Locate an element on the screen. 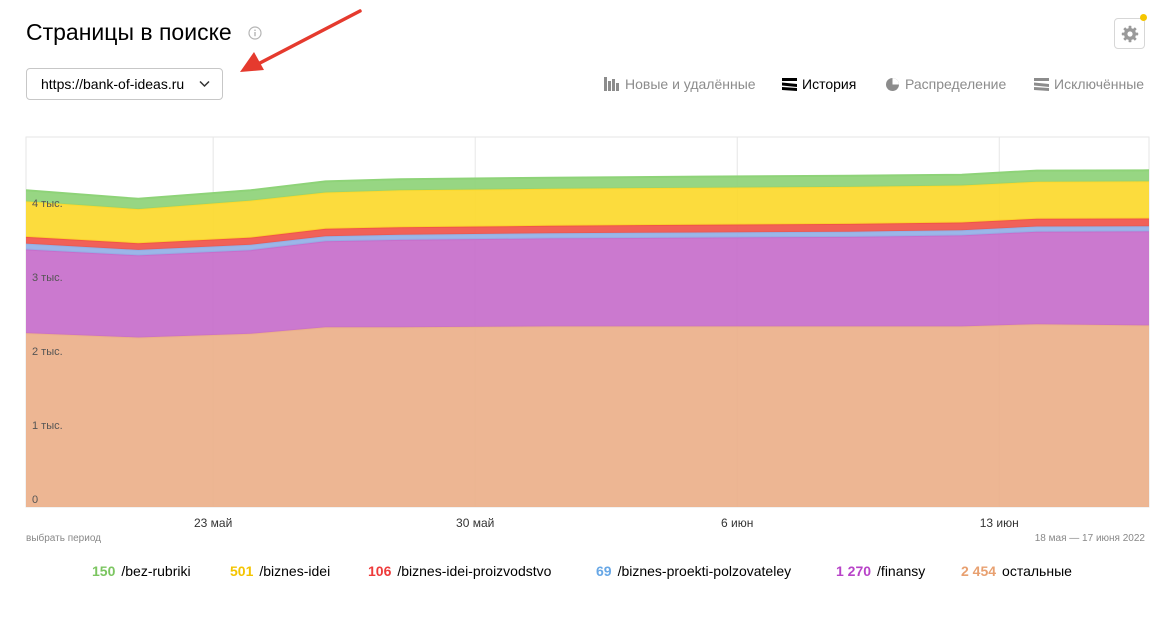  tab-distribution: Распределение is located at coordinates (945, 84).